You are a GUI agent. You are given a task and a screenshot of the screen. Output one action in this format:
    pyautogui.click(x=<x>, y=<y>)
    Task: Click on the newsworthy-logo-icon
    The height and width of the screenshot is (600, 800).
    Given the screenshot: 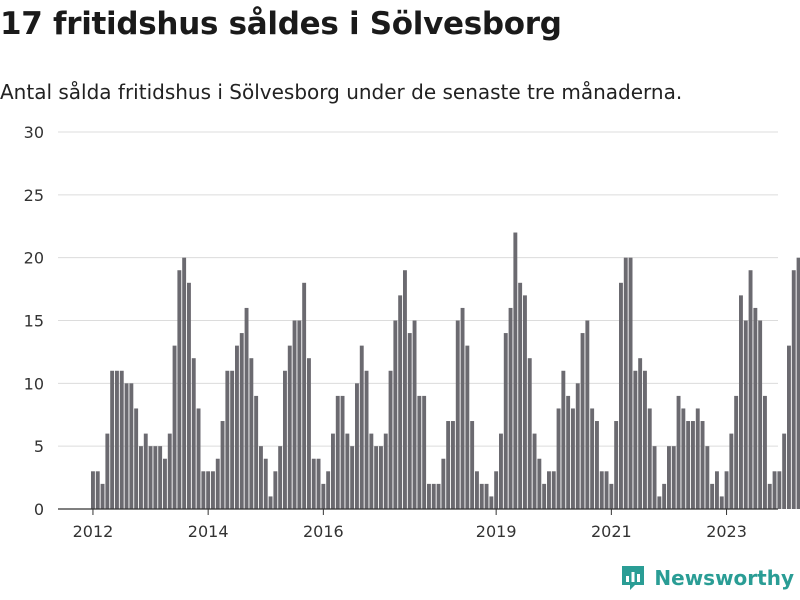 What is the action you would take?
    pyautogui.click(x=633, y=578)
    